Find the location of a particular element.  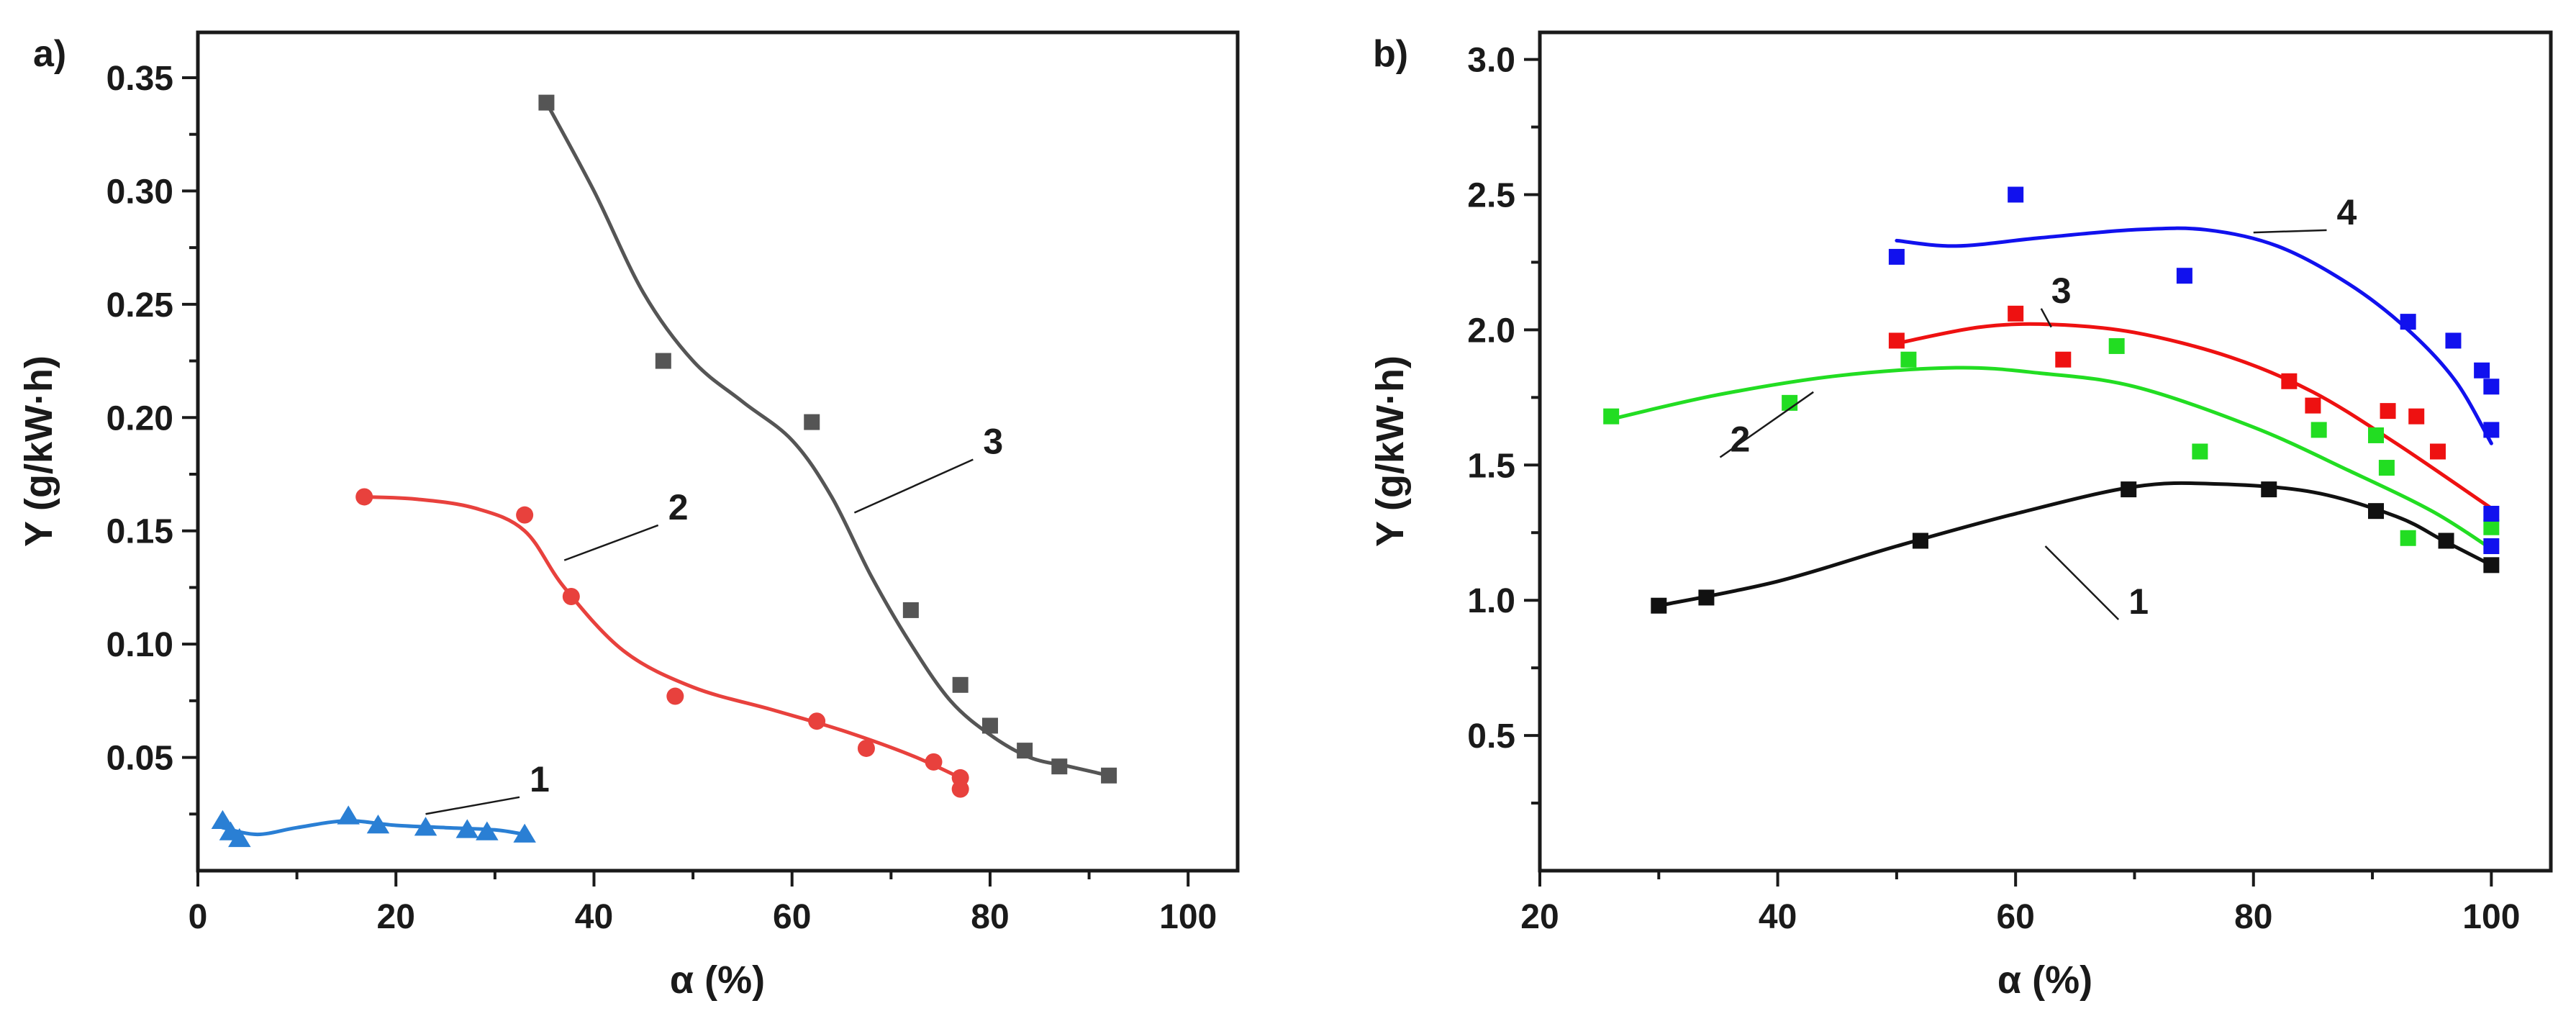

curve-labels-b: 1 2 3 4 is located at coordinates (2038, 407).